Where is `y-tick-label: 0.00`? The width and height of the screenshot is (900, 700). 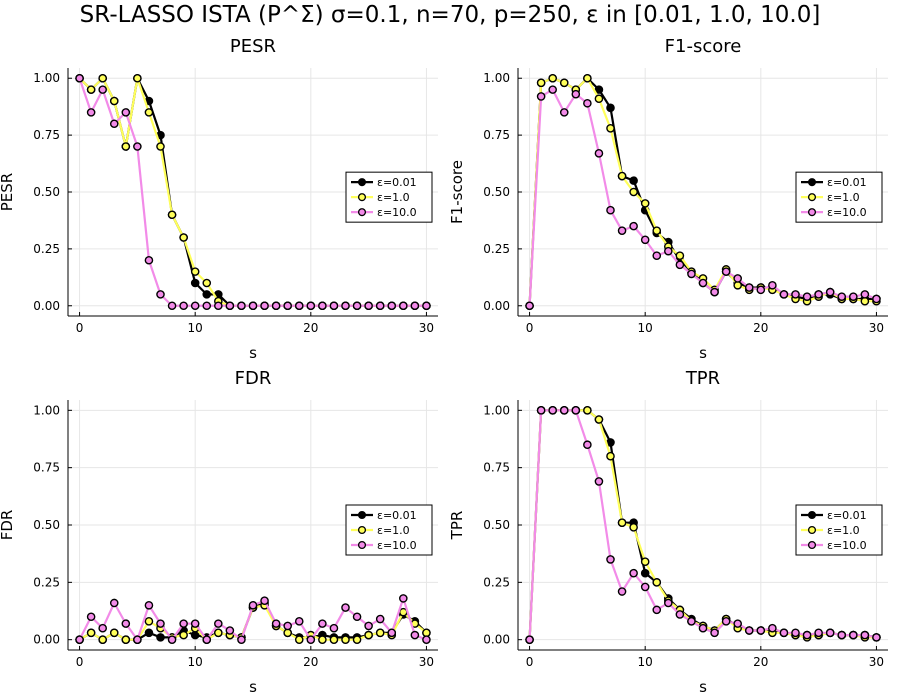
y-tick-label: 0.00 is located at coordinates (496, 640).